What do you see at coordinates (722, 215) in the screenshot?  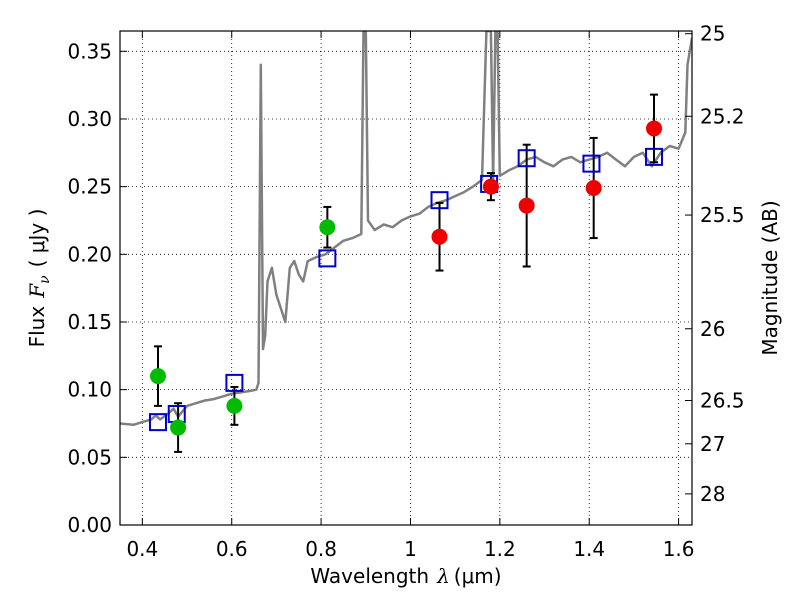 I see `y2-tick-label: 25.5` at bounding box center [722, 215].